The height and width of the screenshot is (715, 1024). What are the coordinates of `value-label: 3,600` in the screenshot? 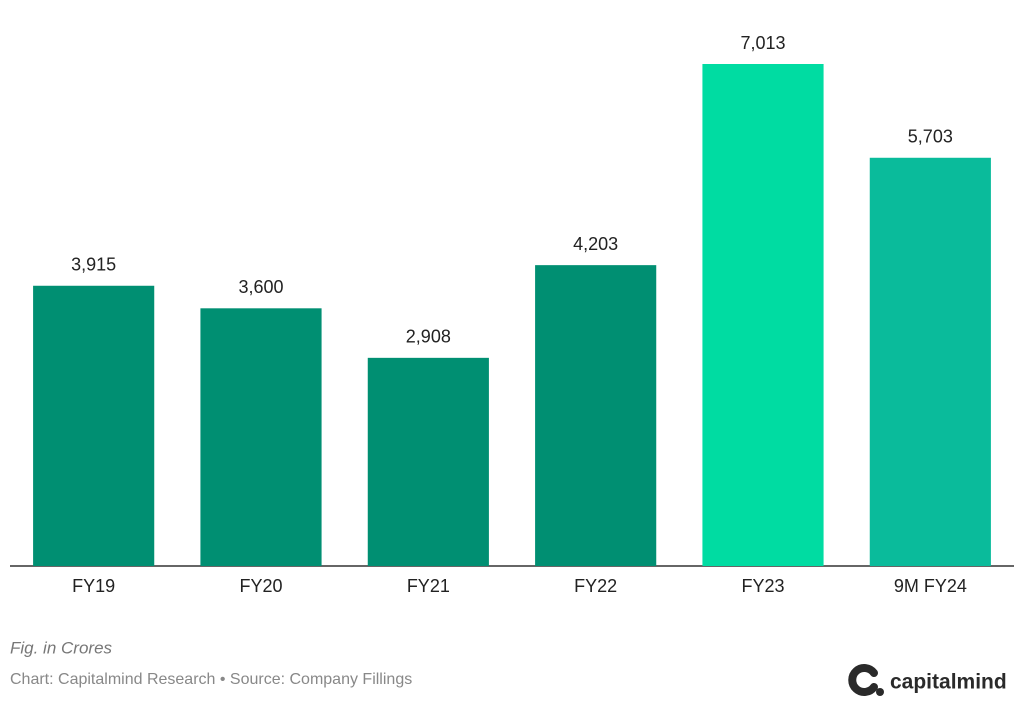 It's located at (260, 287).